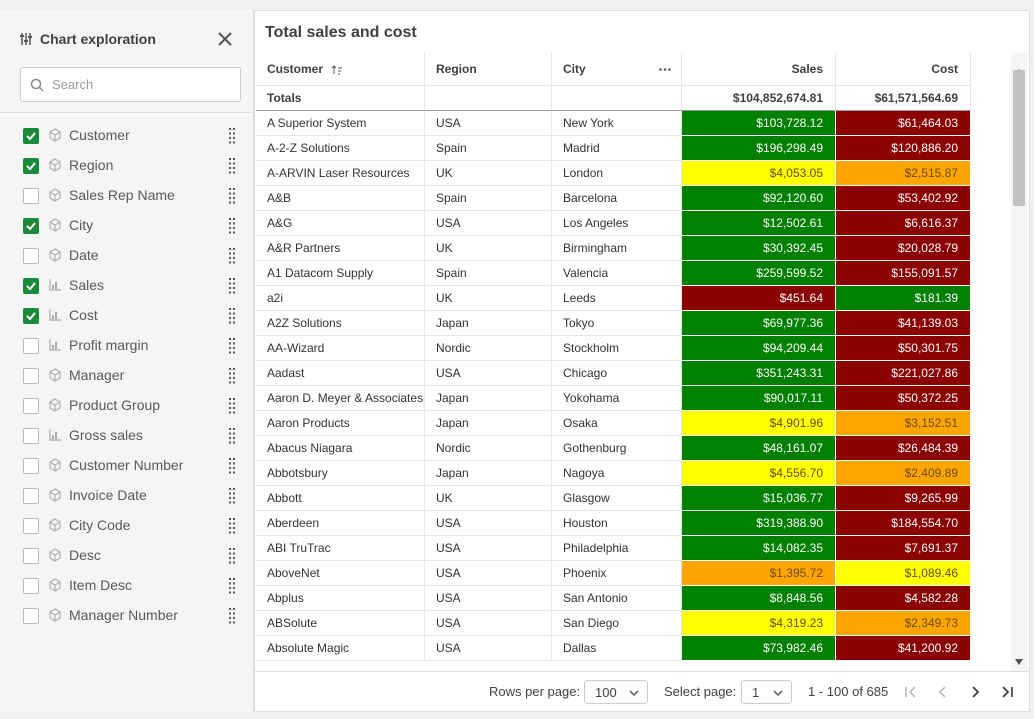 The width and height of the screenshot is (1034, 719). What do you see at coordinates (126, 556) in the screenshot?
I see `field-item: Desc` at bounding box center [126, 556].